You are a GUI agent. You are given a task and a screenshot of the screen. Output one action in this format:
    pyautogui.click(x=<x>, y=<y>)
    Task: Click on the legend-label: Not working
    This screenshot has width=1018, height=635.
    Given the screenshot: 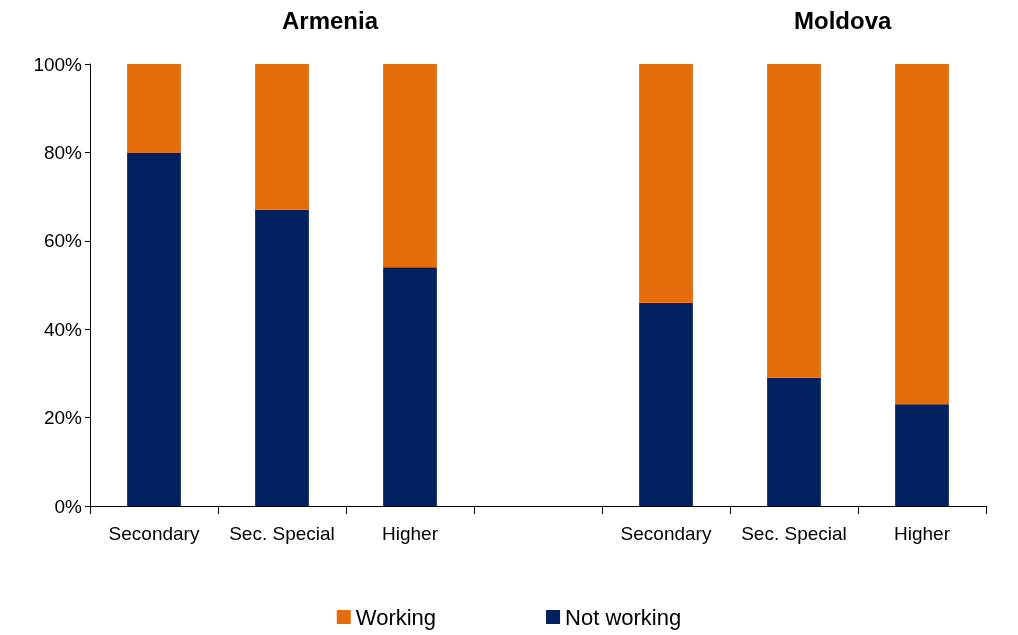 What is the action you would take?
    pyautogui.click(x=623, y=617)
    